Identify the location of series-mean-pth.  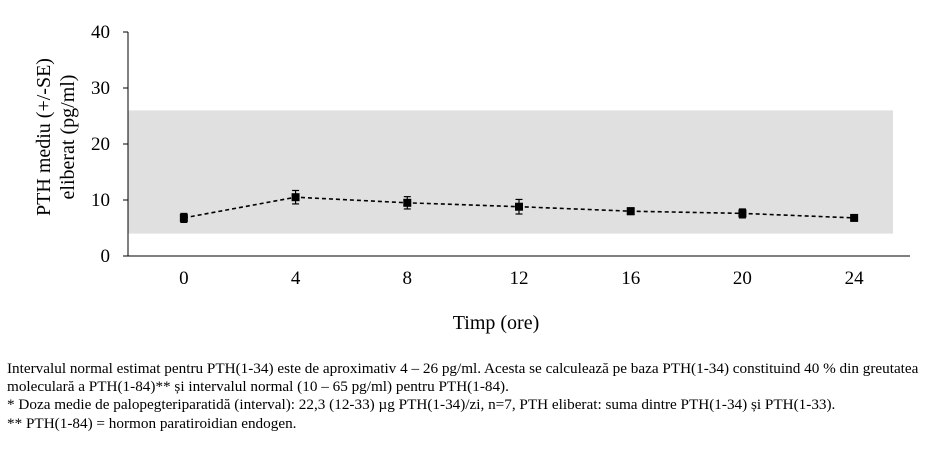
(519, 206).